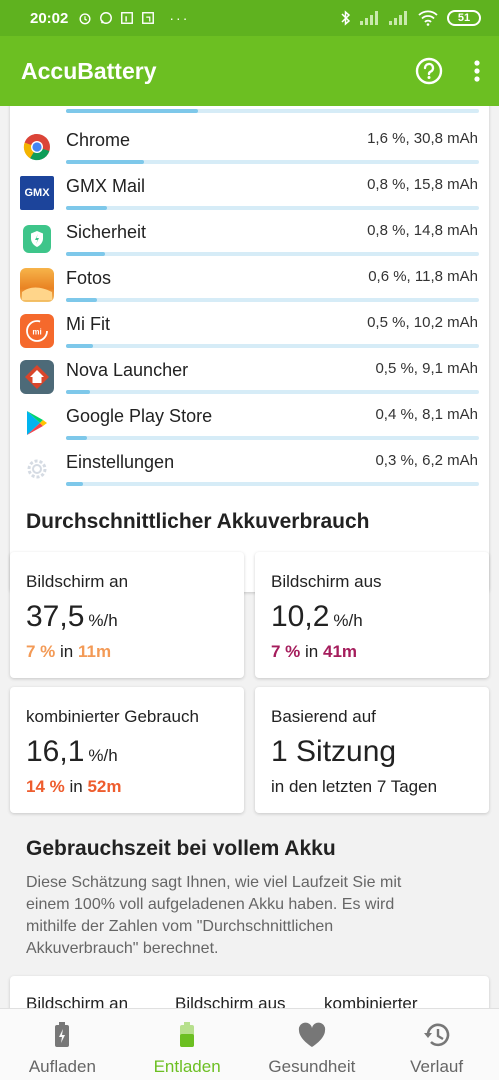 This screenshot has height=1080, width=499. I want to click on photos-icon, so click(37, 285).